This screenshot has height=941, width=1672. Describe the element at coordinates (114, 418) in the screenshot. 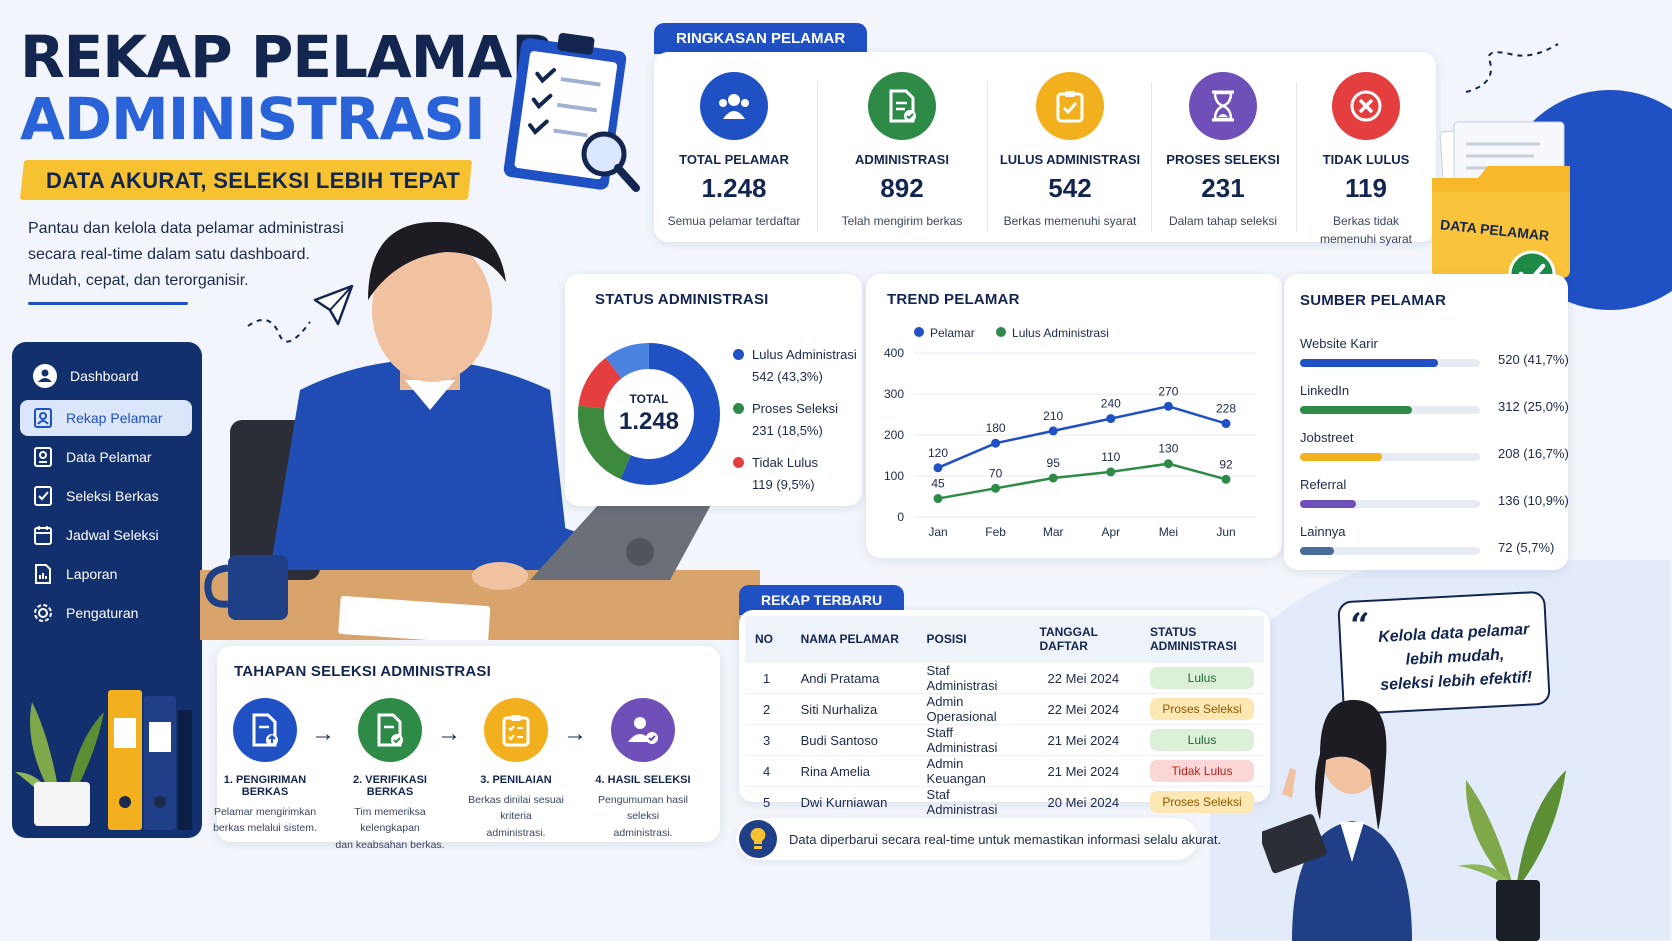

I see `sidebar-item-label: Rekap Pelamar` at that location.